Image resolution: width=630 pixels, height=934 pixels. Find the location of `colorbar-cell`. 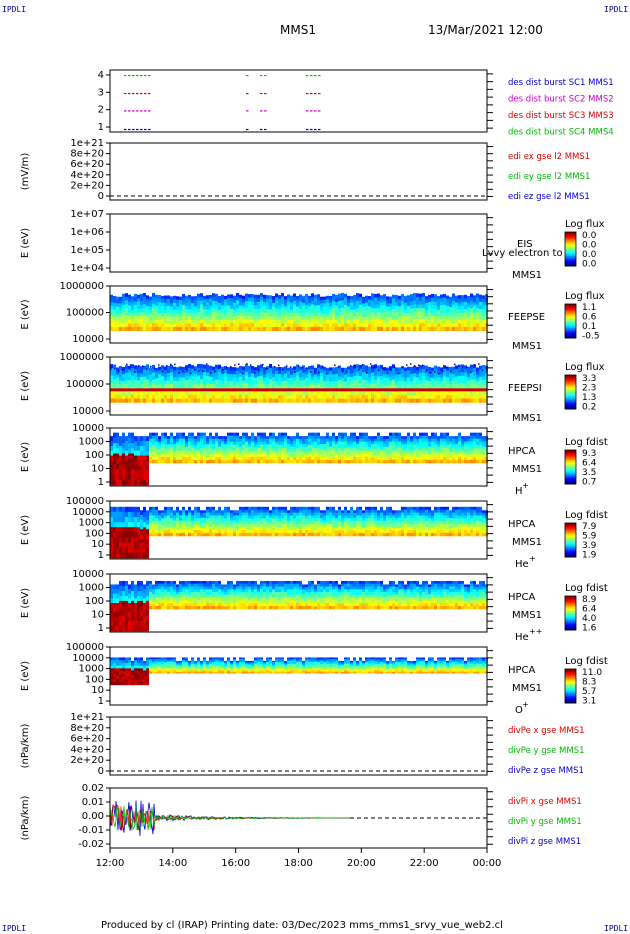

colorbar-cell is located at coordinates (570, 264).